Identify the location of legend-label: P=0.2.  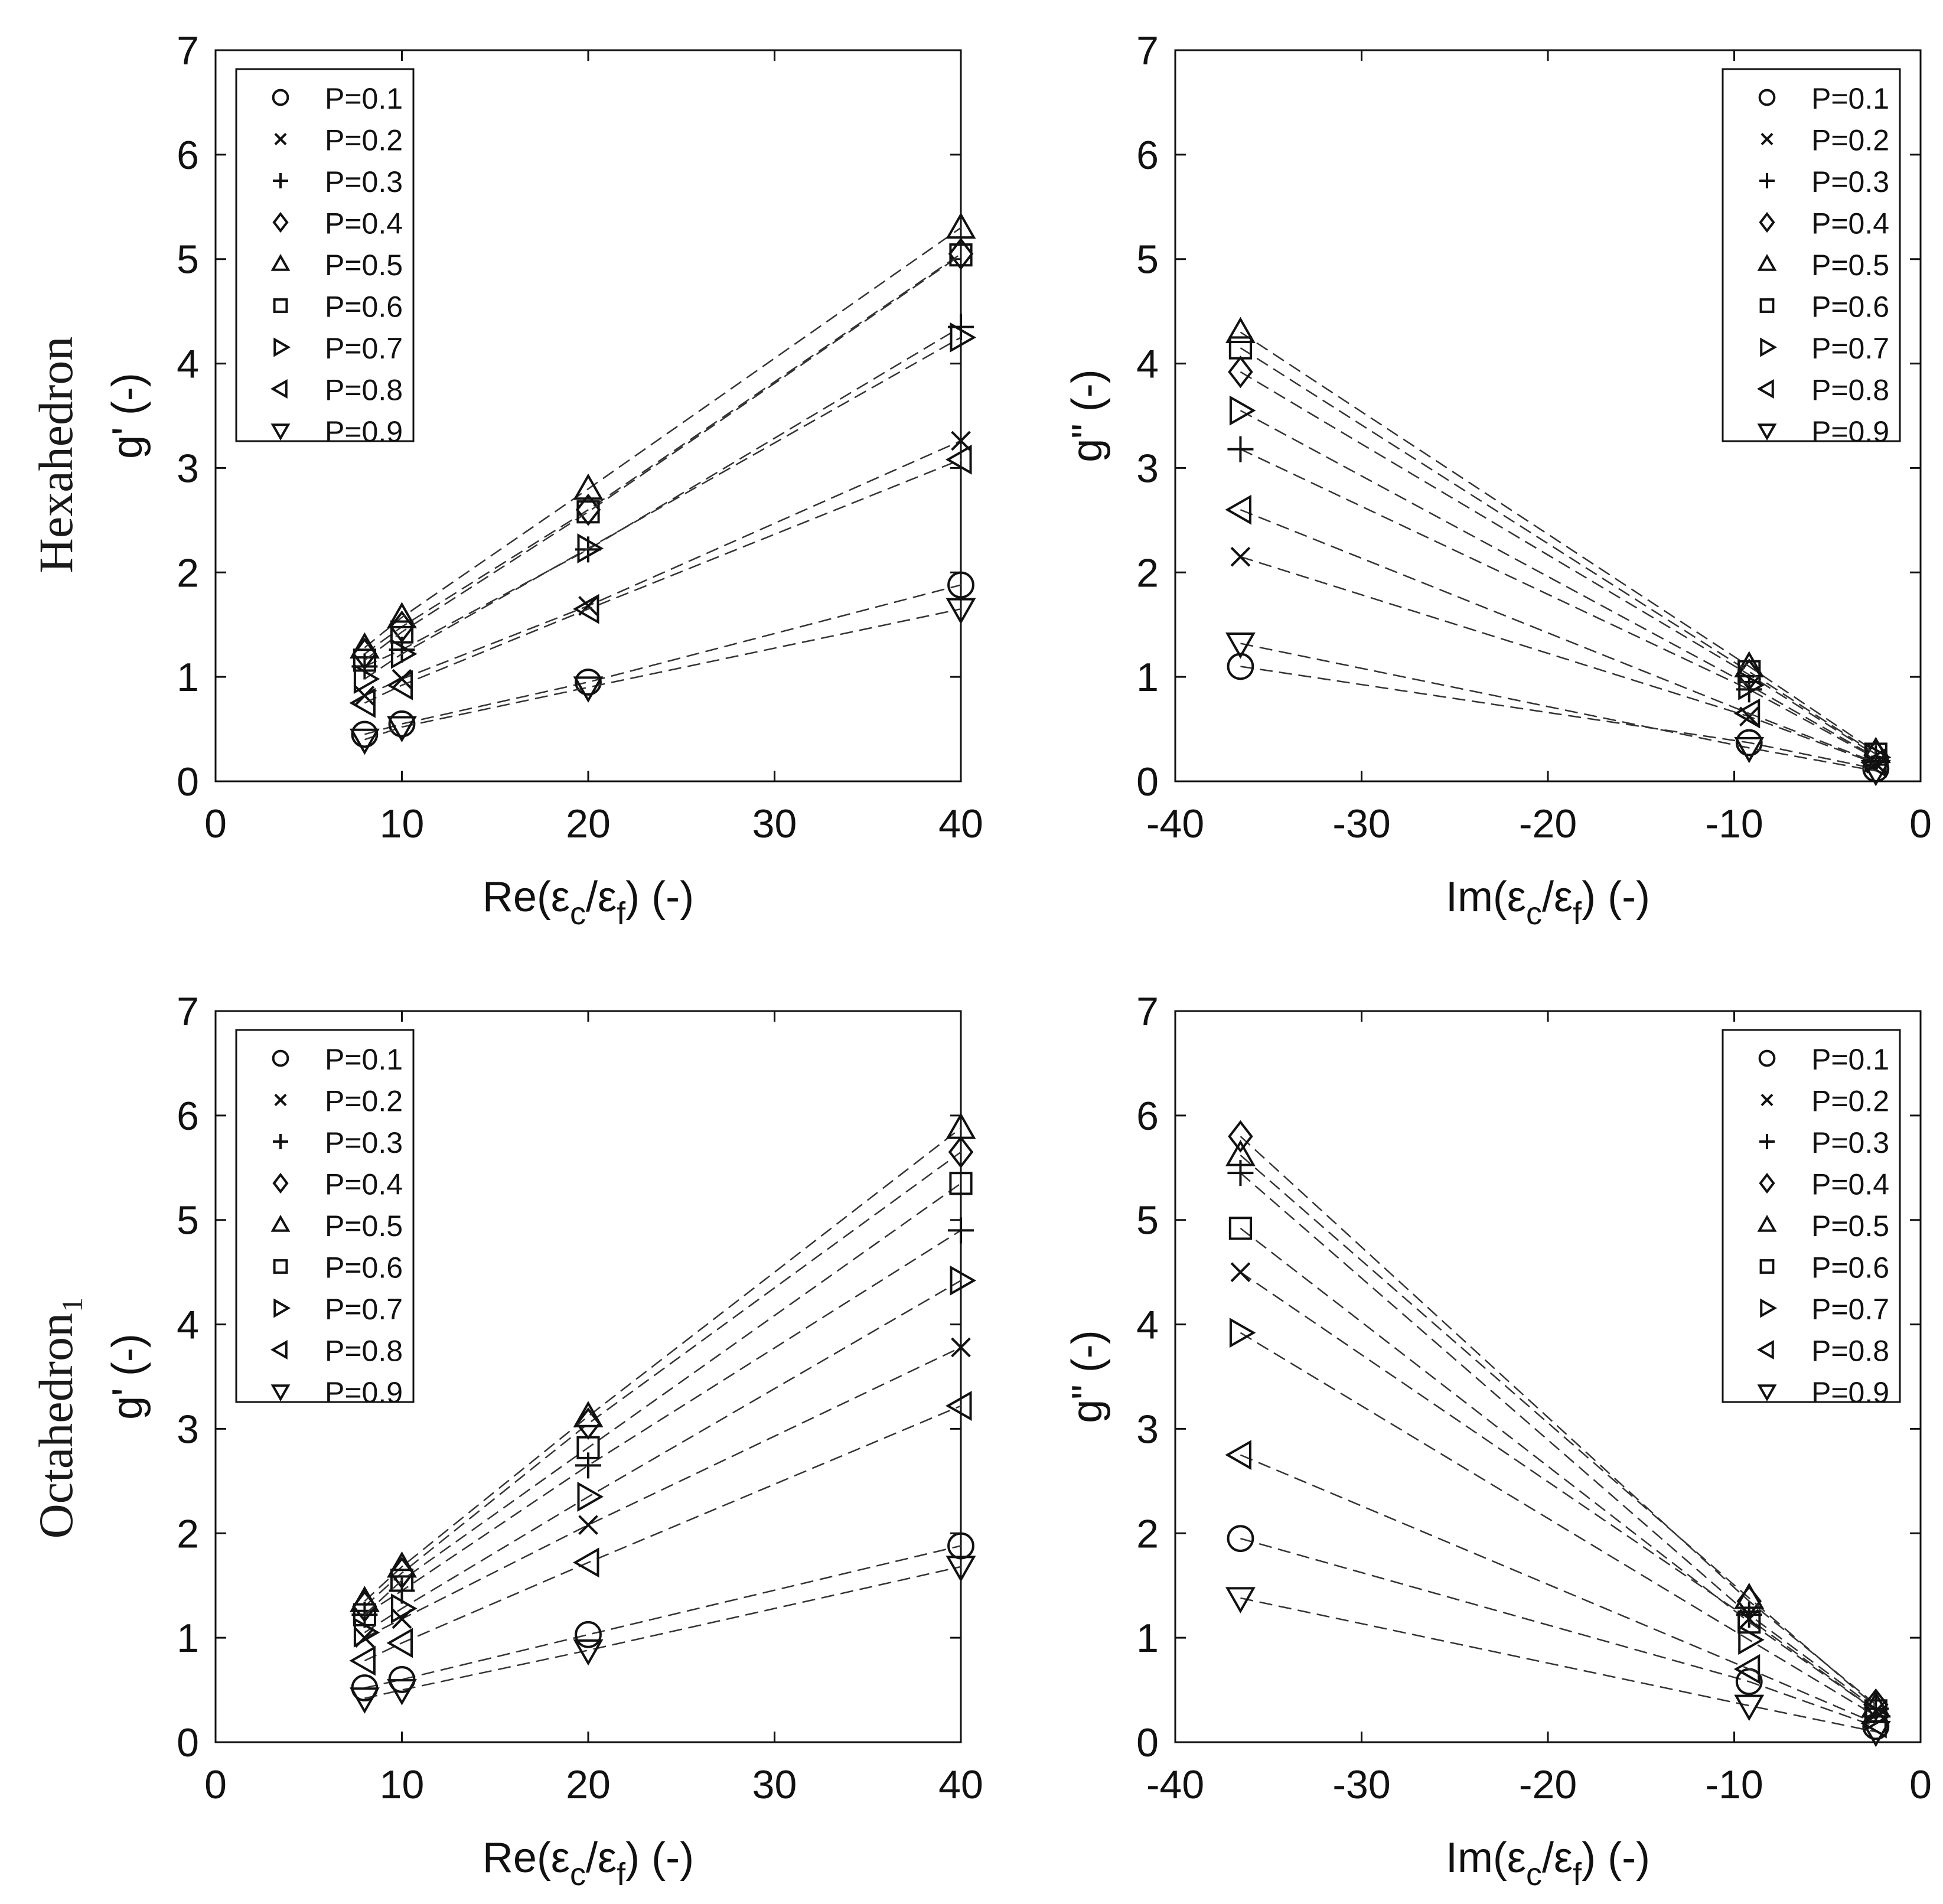
(364, 1101).